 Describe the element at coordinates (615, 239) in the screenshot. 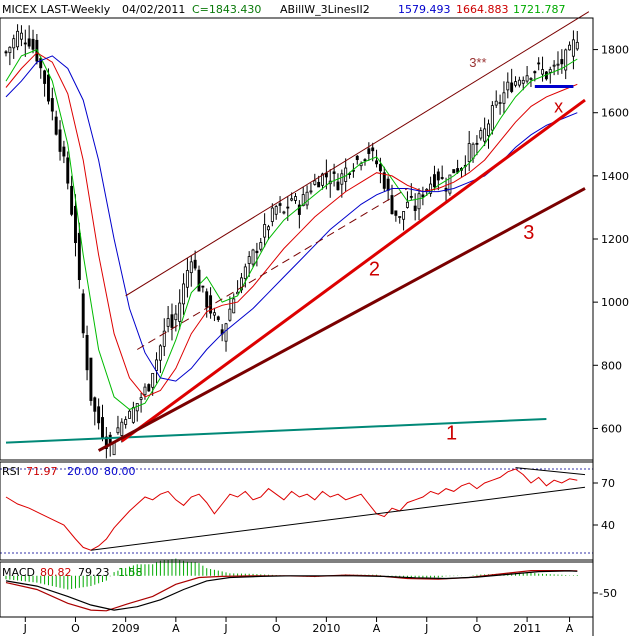

I see `price-tick-label: 1200` at that location.